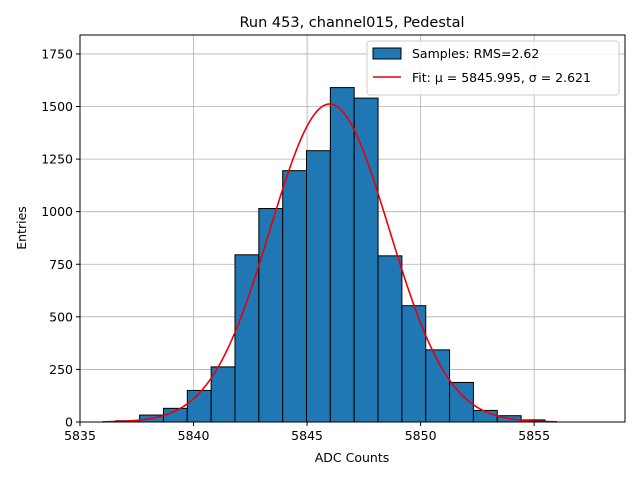 The width and height of the screenshot is (640, 480). I want to click on y-tick-label: 250, so click(61, 369).